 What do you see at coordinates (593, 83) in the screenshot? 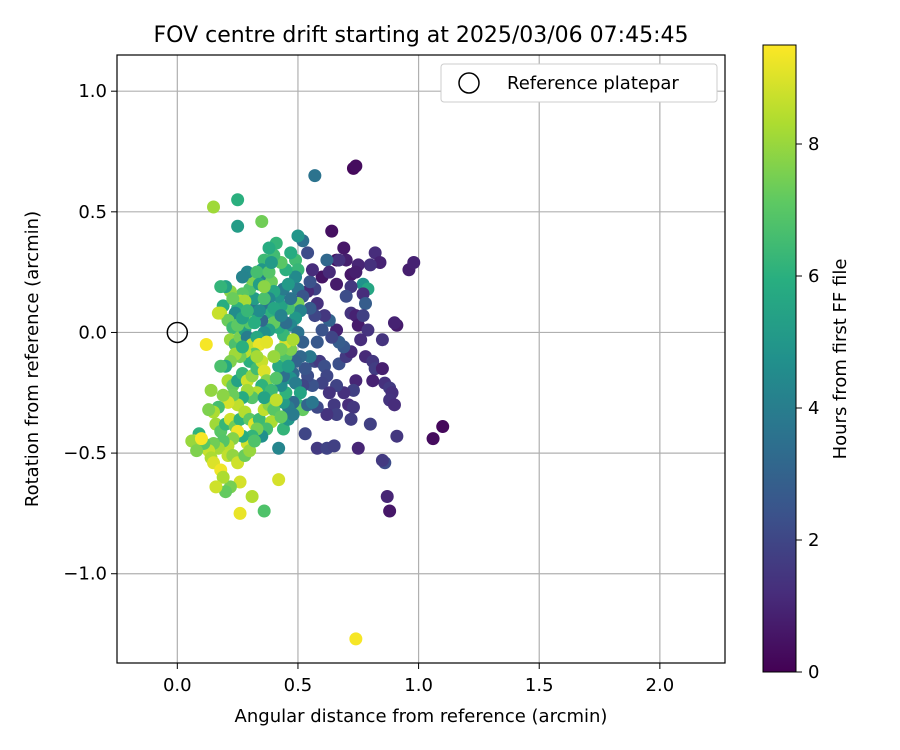
I see `legend-label: Reference platepar` at bounding box center [593, 83].